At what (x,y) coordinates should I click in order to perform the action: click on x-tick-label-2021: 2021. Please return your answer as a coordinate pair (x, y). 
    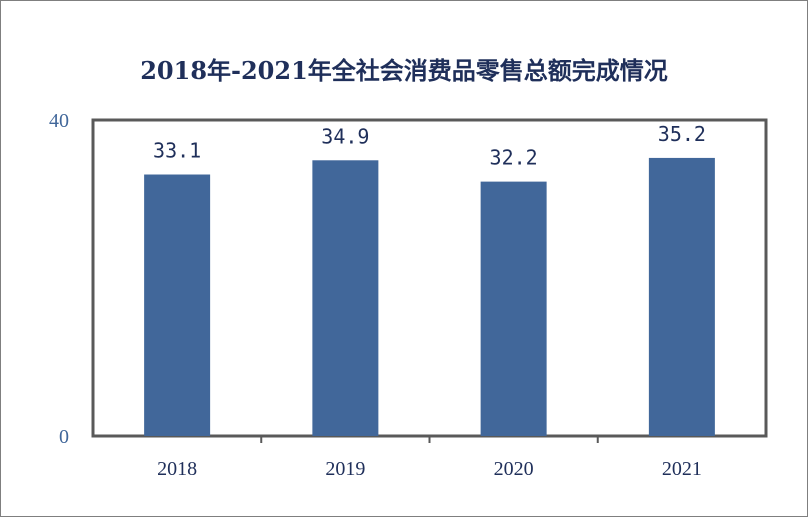
    Looking at the image, I should click on (682, 469).